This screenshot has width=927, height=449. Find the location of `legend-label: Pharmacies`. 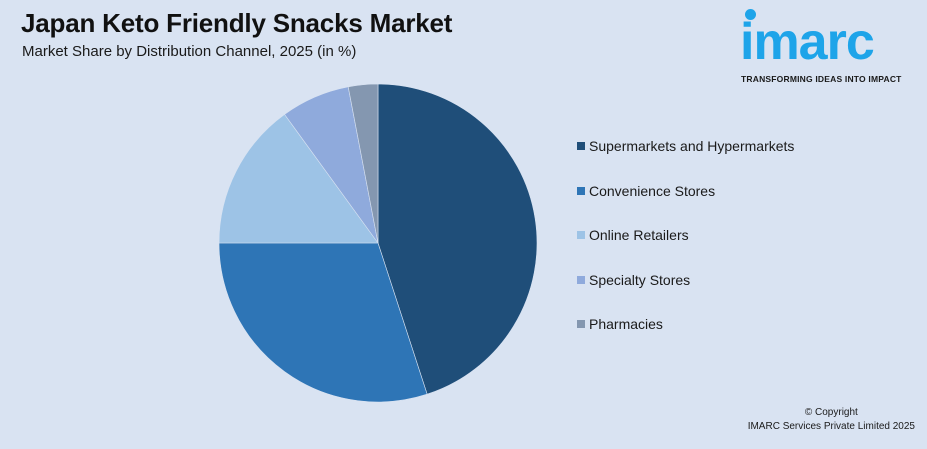

legend-label: Pharmacies is located at coordinates (626, 324).